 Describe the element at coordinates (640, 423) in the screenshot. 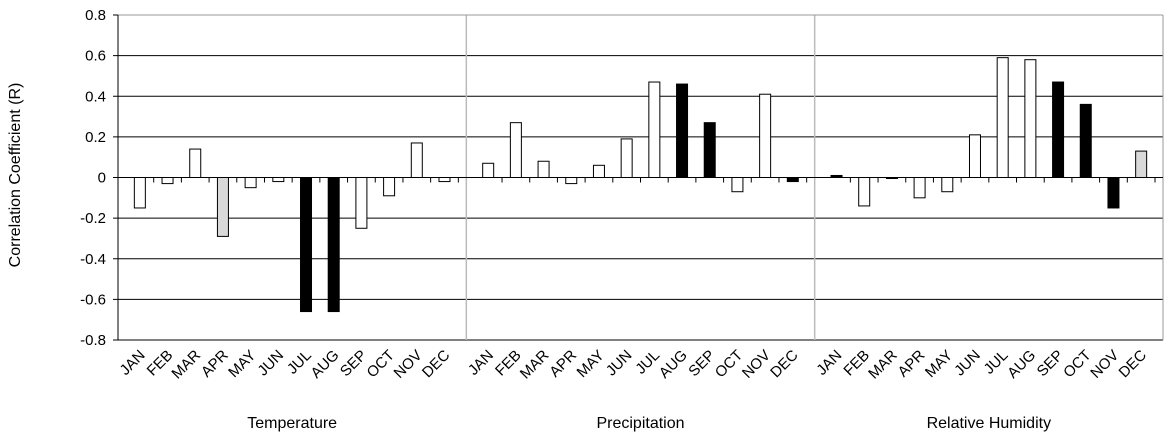

I see `group-label: Precipitation` at that location.